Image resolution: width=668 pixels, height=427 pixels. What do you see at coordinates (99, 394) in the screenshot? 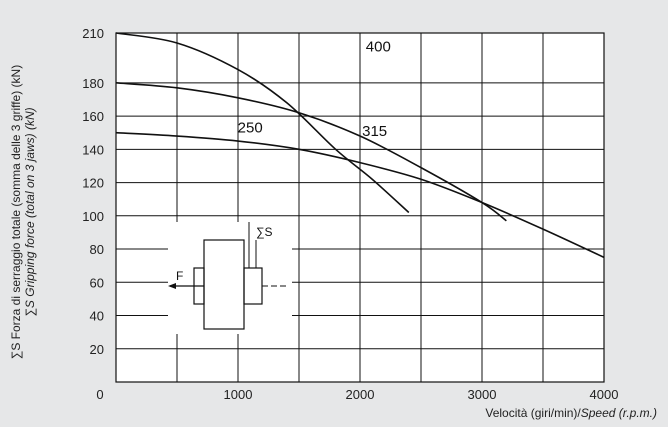
I see `origin-label: 0` at bounding box center [99, 394].